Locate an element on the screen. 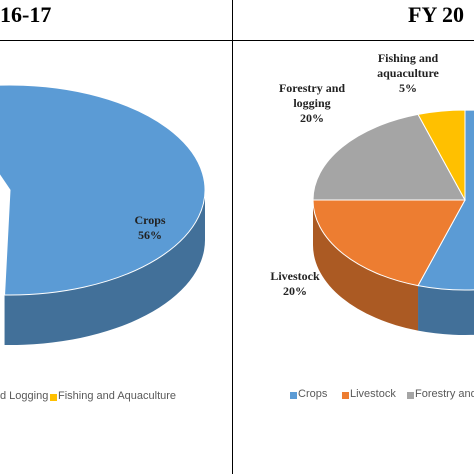 The width and height of the screenshot is (474, 474). slice-label: Livestock 20% is located at coordinates (295, 284).